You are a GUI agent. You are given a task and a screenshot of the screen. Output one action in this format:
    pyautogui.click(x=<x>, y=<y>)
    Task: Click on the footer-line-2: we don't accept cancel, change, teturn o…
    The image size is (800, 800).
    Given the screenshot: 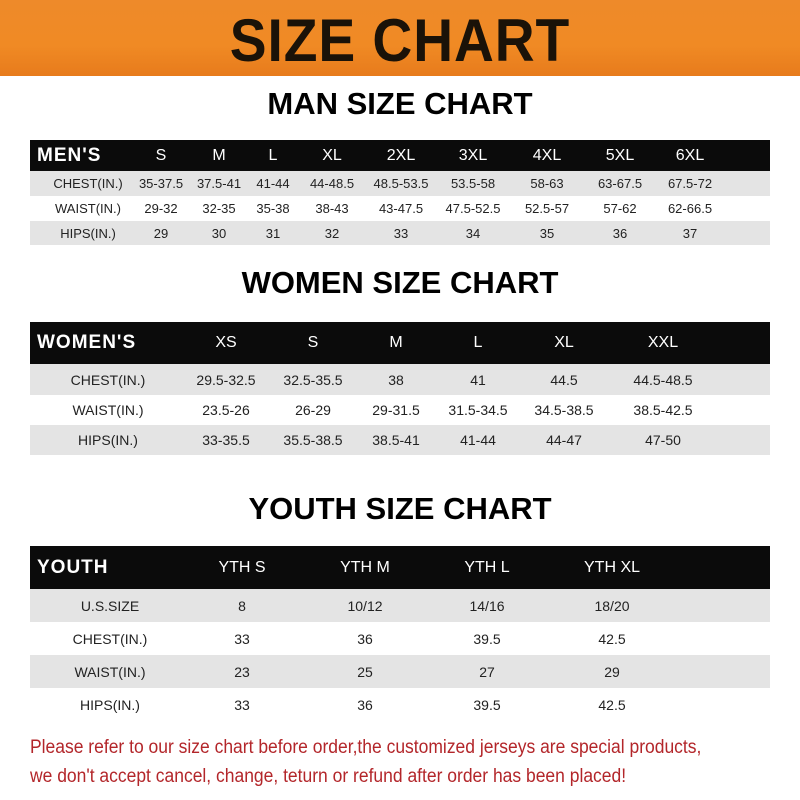 What is the action you would take?
    pyautogui.click(x=328, y=776)
    